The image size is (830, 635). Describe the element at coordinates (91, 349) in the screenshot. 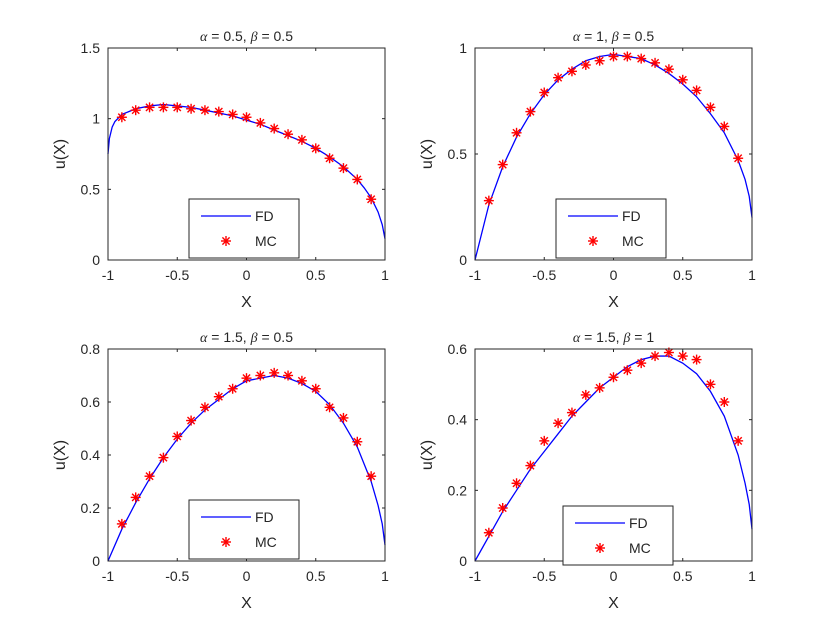

I see `y-tick-label: 0.8` at that location.